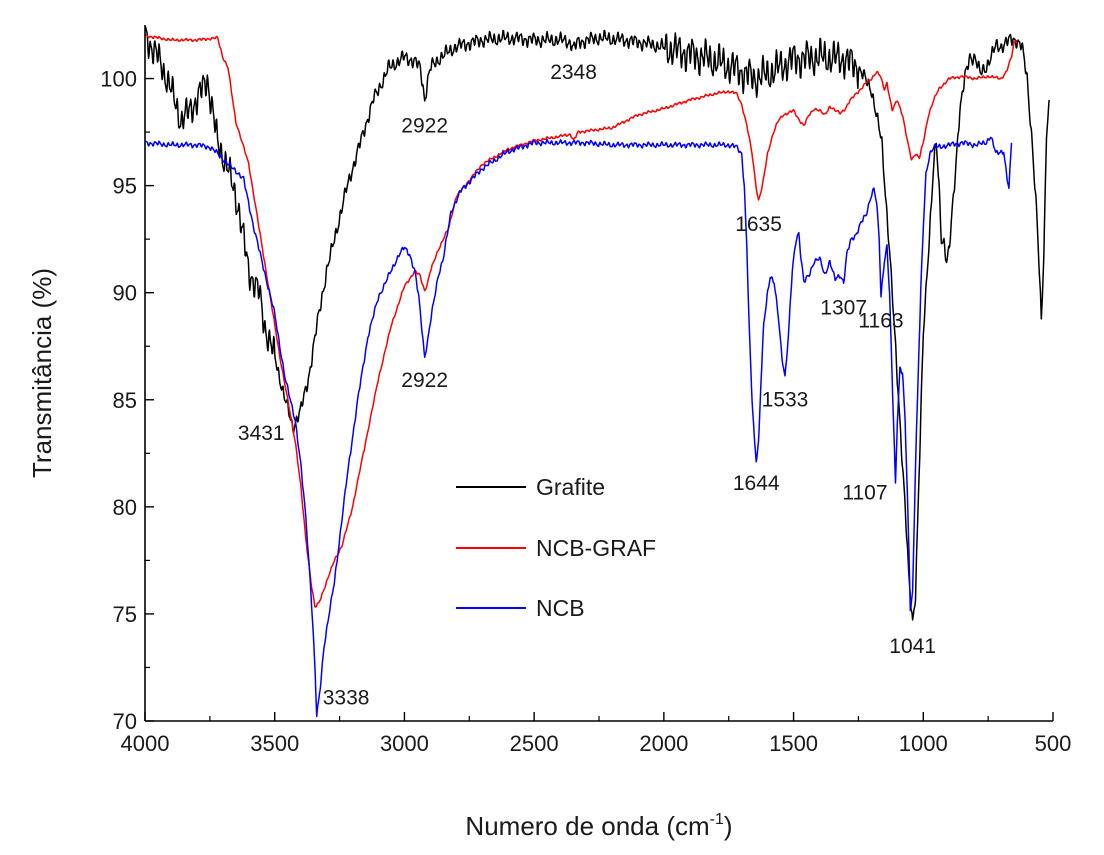 This screenshot has width=1104, height=855. Describe the element at coordinates (864, 493) in the screenshot. I see `peak-label: 1107` at that location.